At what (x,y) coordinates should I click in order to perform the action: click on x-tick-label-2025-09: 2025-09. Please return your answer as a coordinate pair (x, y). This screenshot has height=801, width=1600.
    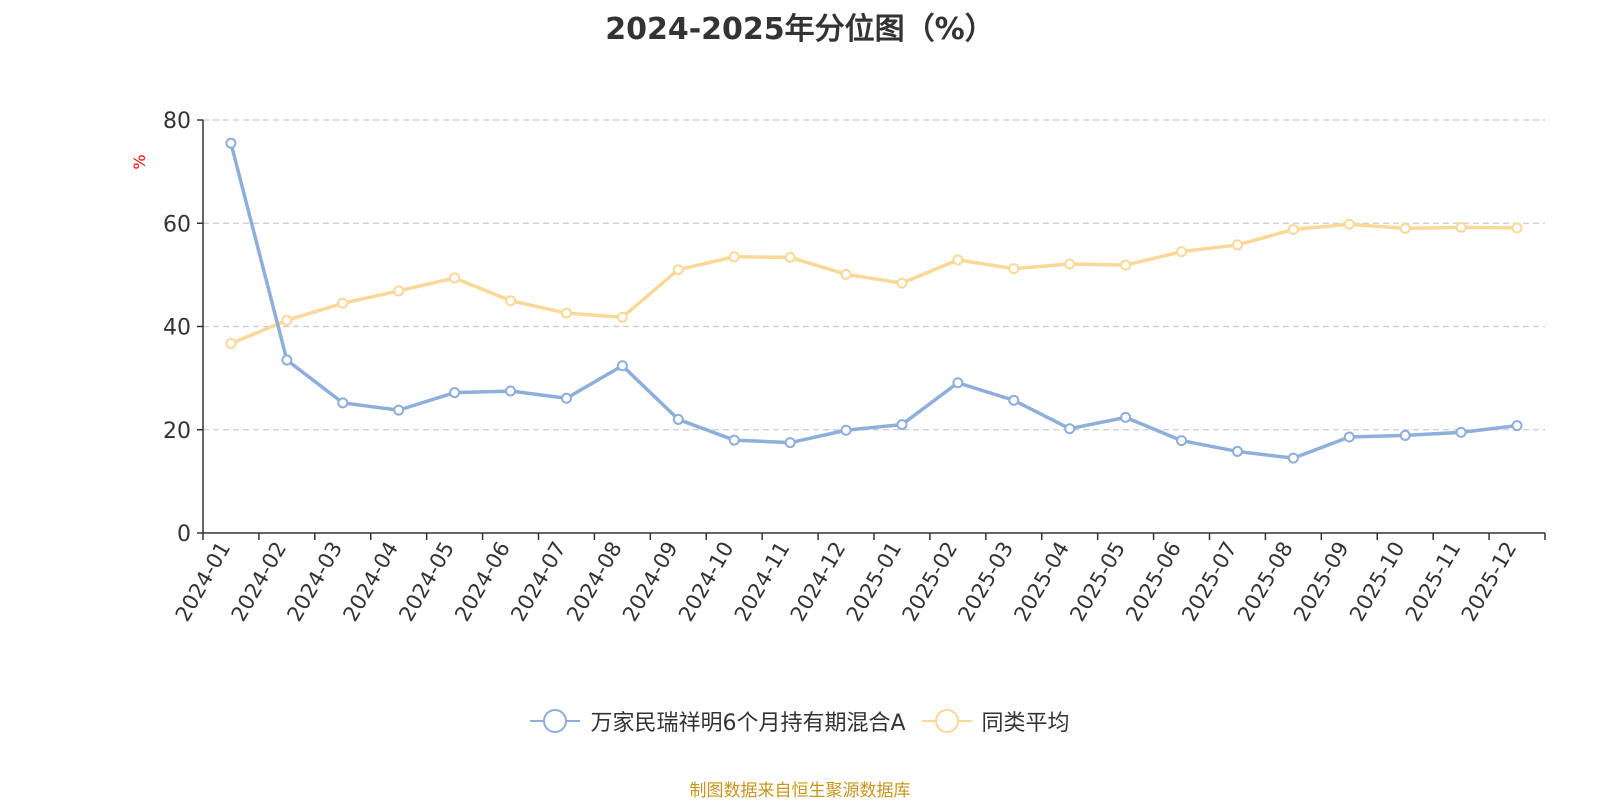
    Looking at the image, I should click on (1321, 582).